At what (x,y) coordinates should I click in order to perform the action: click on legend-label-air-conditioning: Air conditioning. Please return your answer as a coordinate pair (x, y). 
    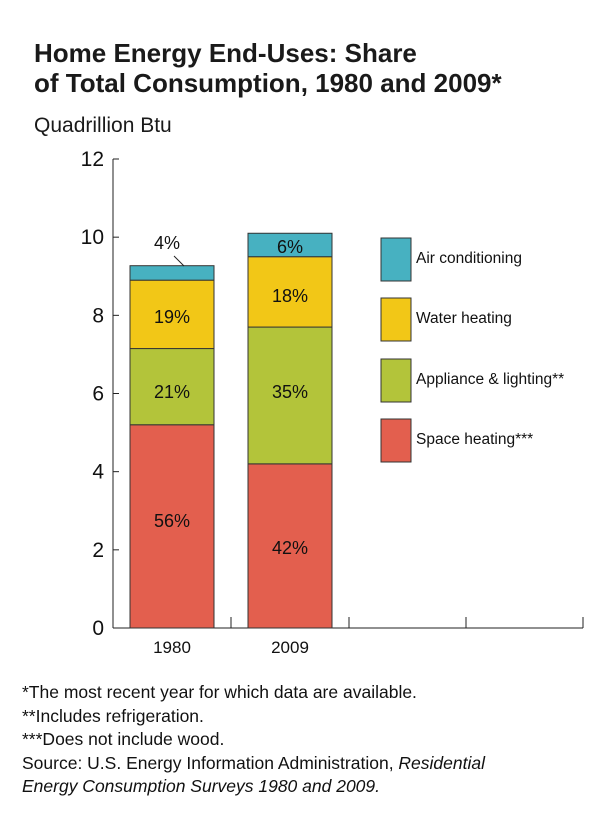
    Looking at the image, I should click on (469, 258).